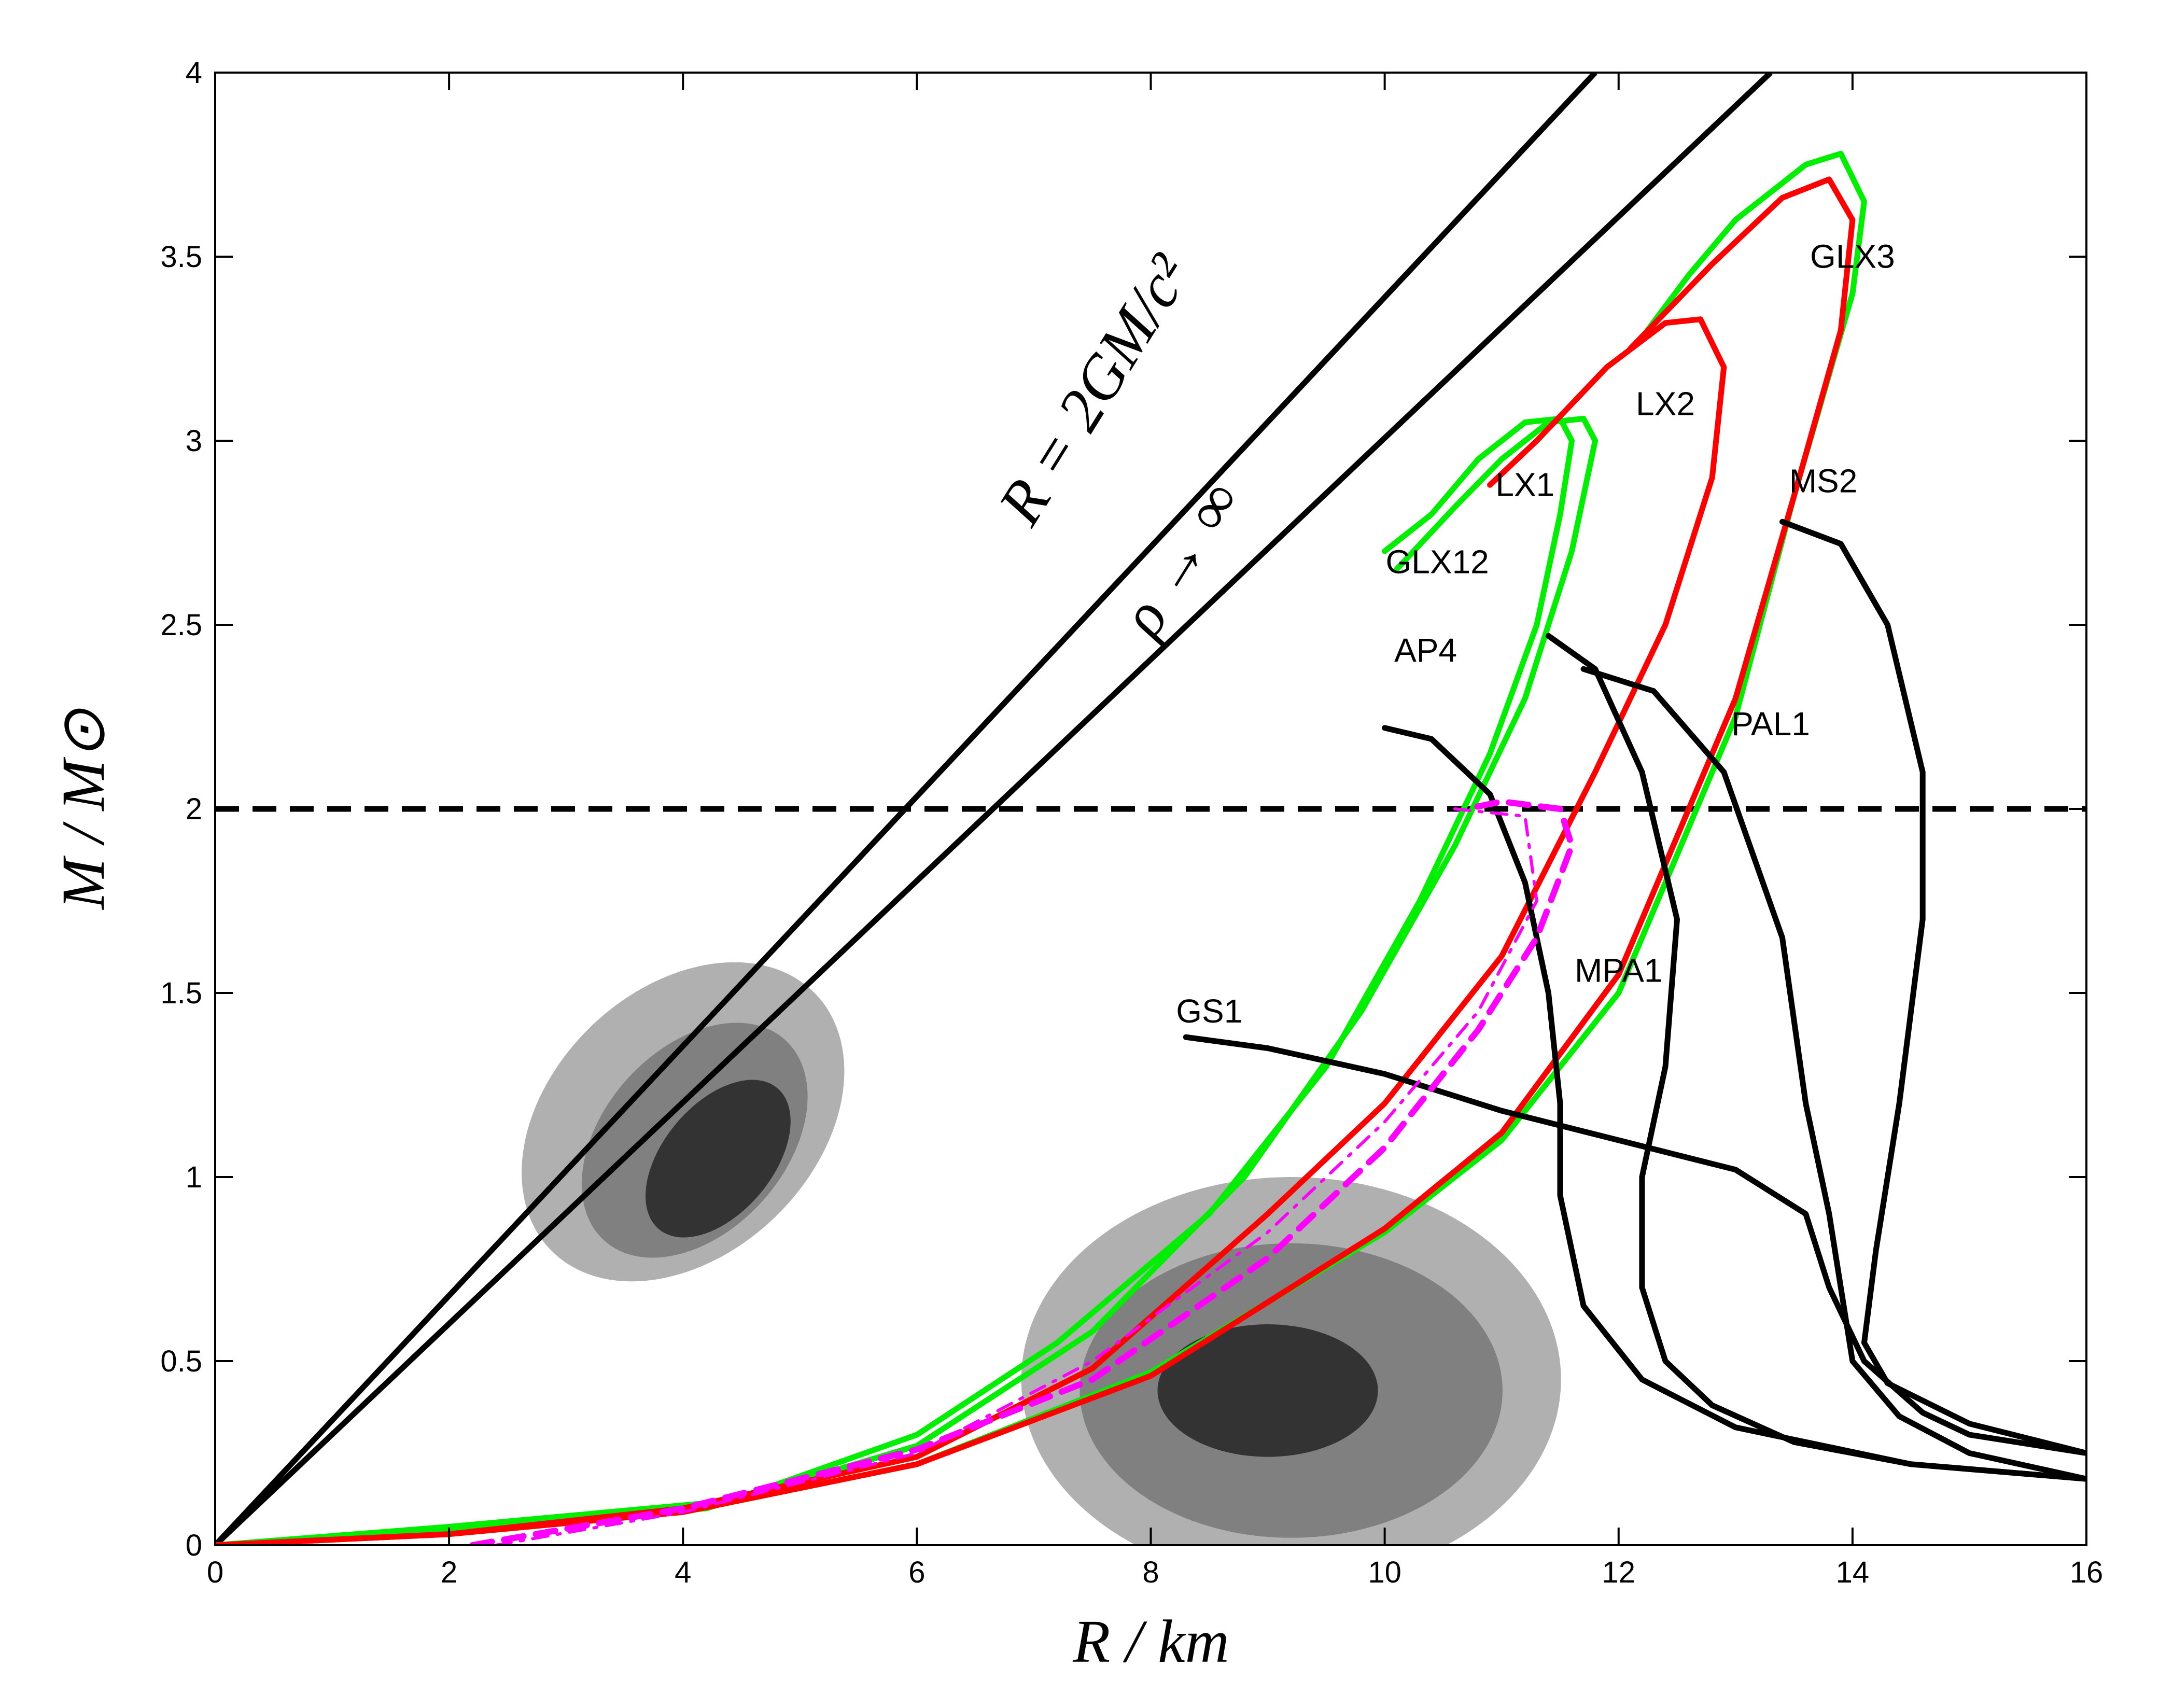  I want to click on series-AP4, so click(1734, 1103).